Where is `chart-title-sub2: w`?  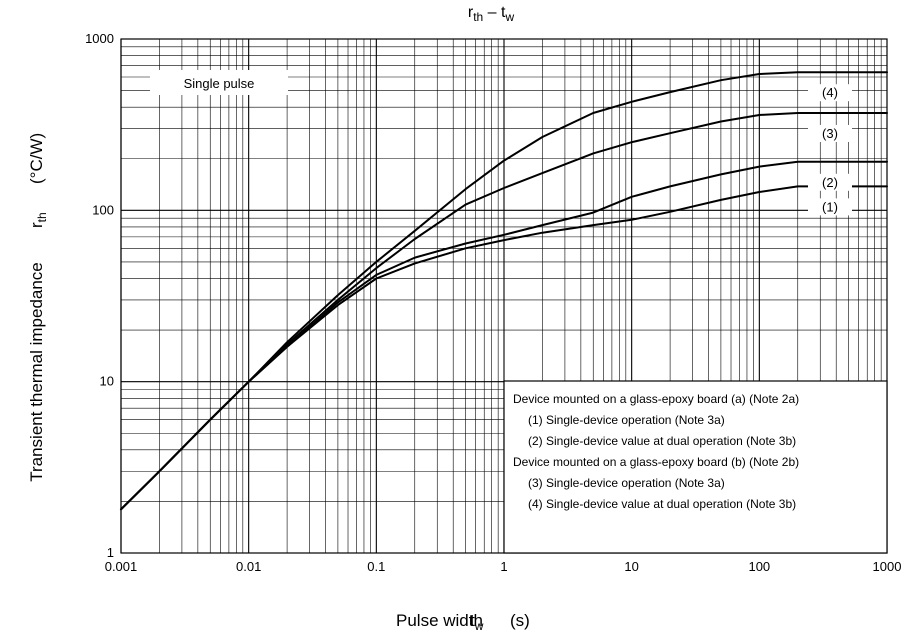 chart-title-sub2: w is located at coordinates (509, 17).